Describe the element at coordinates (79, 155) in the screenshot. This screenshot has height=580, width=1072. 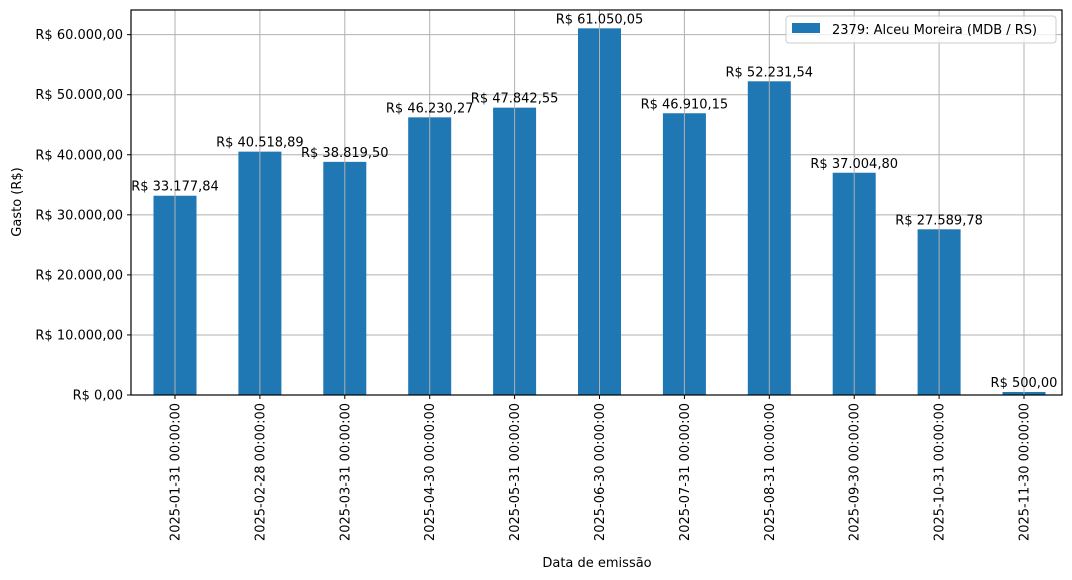
I see `y-tick-label: R$ 40.000,00` at that location.